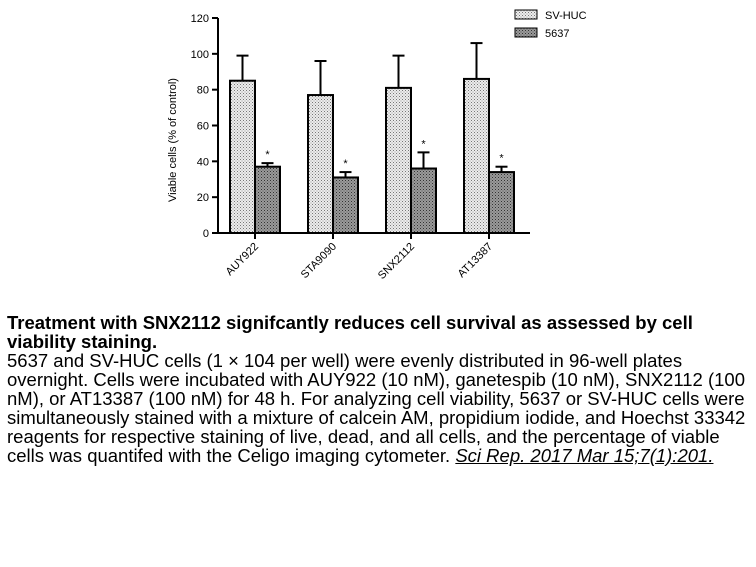 The height and width of the screenshot is (567, 756). Describe the element at coordinates (584, 455) in the screenshot. I see `citation-link: Sci Rep. 2017 Mar 15;7(1):201.` at that location.